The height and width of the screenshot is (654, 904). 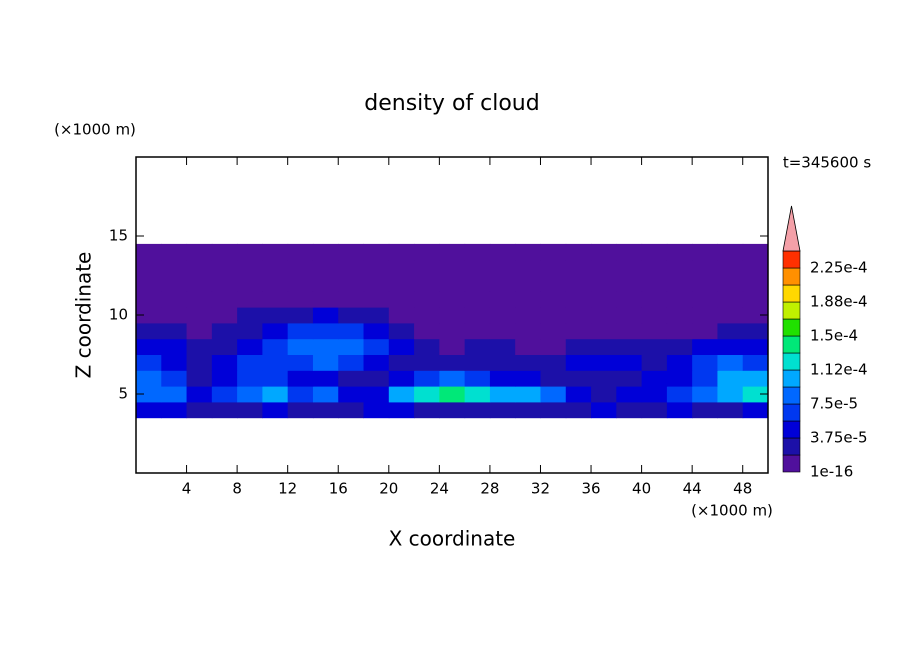 What do you see at coordinates (123, 394) in the screenshot?
I see `y-tick-label: 5` at bounding box center [123, 394].